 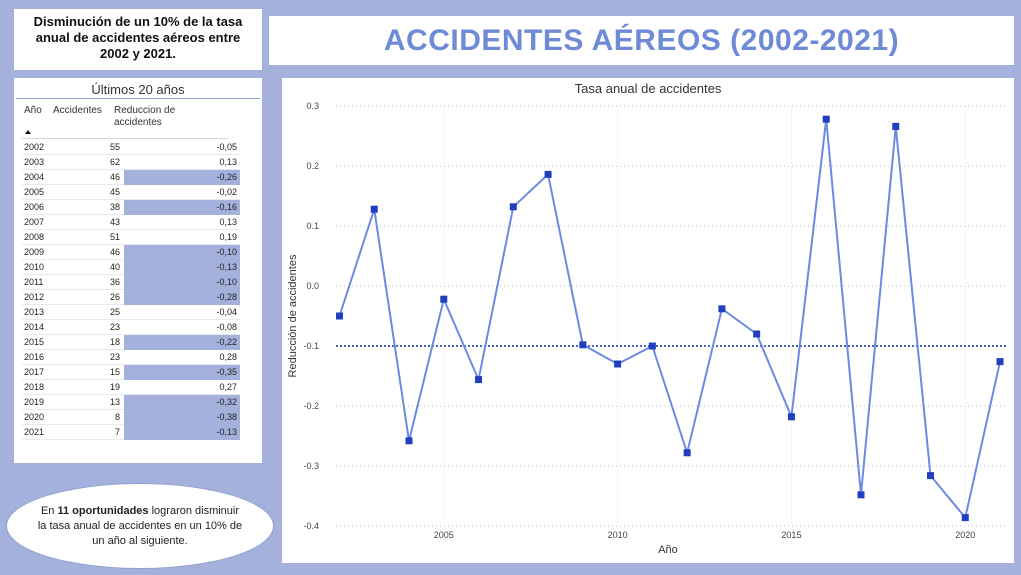 I want to click on table-row: 2007 43 0,13, so click(x=131, y=222).